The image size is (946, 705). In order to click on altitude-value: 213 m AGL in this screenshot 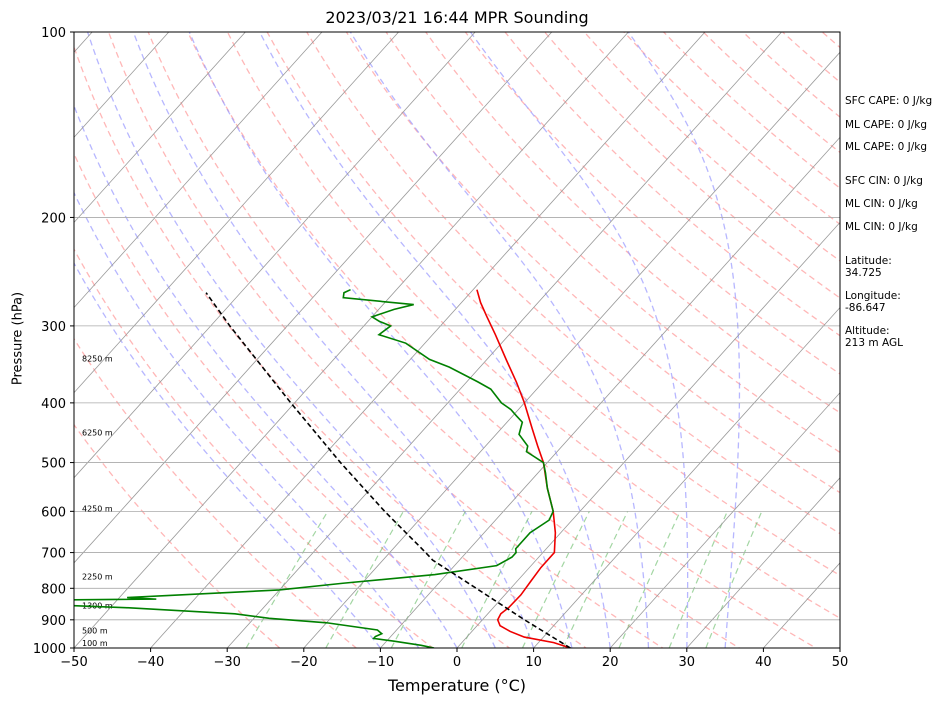, I will do `click(874, 343)`.